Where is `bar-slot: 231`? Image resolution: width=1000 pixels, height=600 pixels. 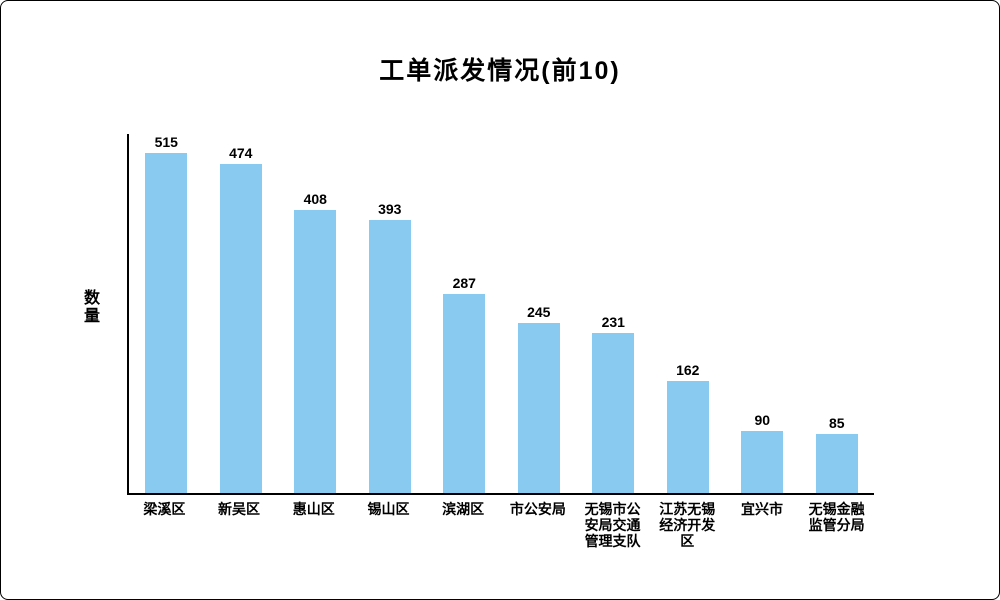 bar-slot: 231 is located at coordinates (613, 313).